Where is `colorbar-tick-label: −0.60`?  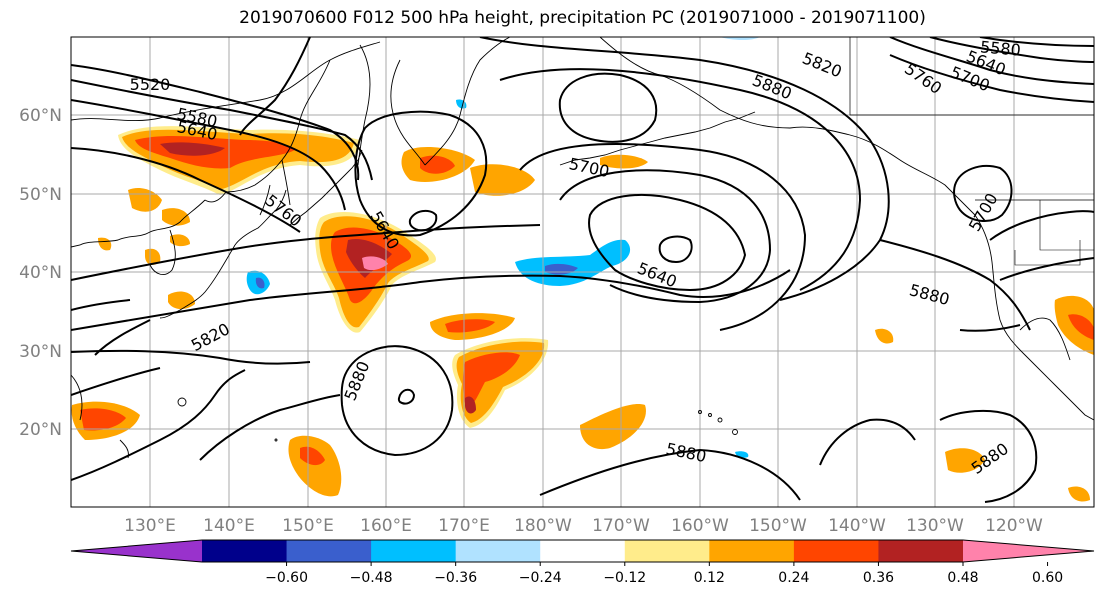 colorbar-tick-label: −0.60 is located at coordinates (286, 578).